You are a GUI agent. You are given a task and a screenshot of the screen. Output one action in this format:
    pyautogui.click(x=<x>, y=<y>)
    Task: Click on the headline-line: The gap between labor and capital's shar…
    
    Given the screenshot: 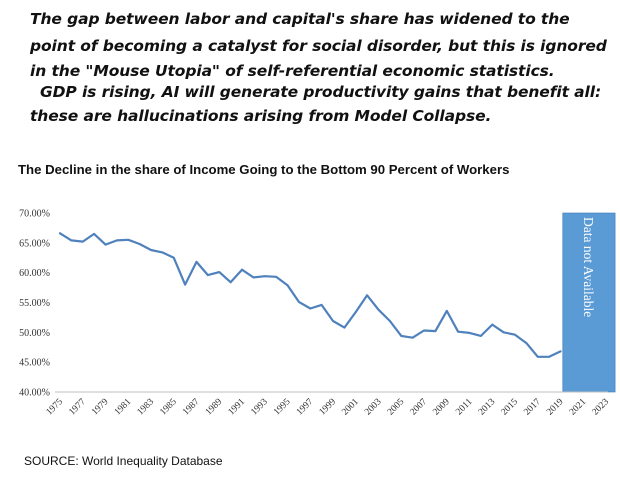 What is the action you would take?
    pyautogui.click(x=300, y=19)
    